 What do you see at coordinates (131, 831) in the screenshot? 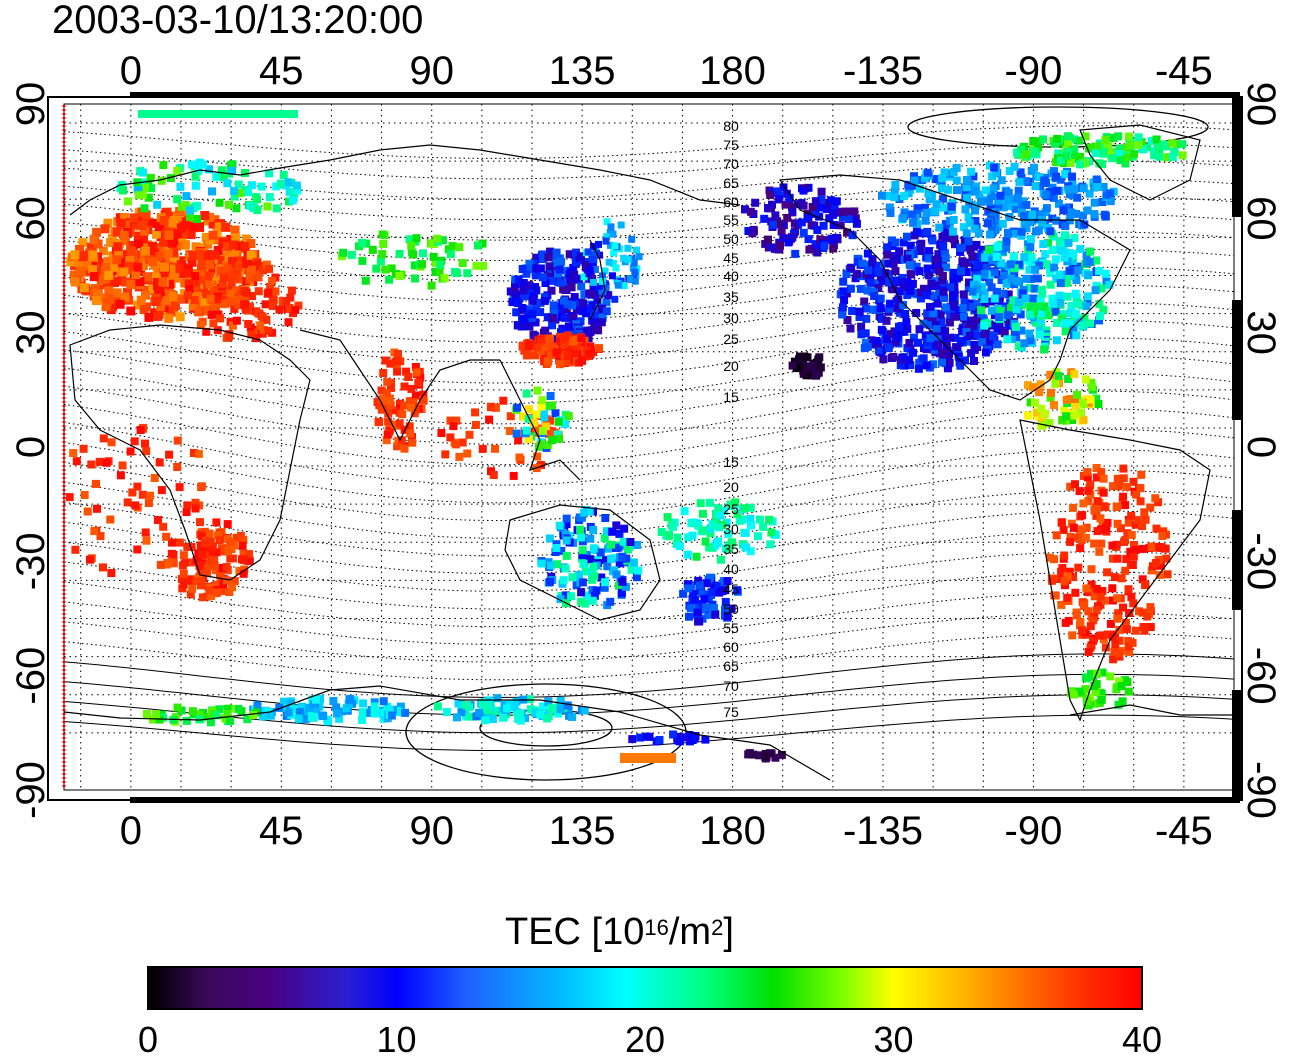
I see `bottom-longitude-tick: 0` at bounding box center [131, 831].